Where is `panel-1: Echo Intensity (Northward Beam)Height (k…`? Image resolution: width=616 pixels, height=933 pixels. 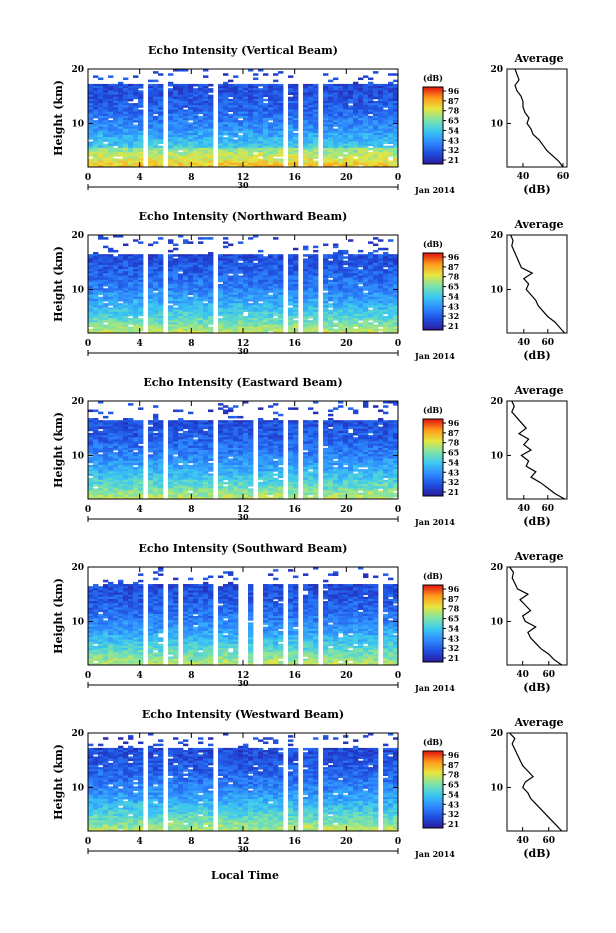 panel-1: Echo Intensity (Northward Beam)Height (k… is located at coordinates (309, 286).